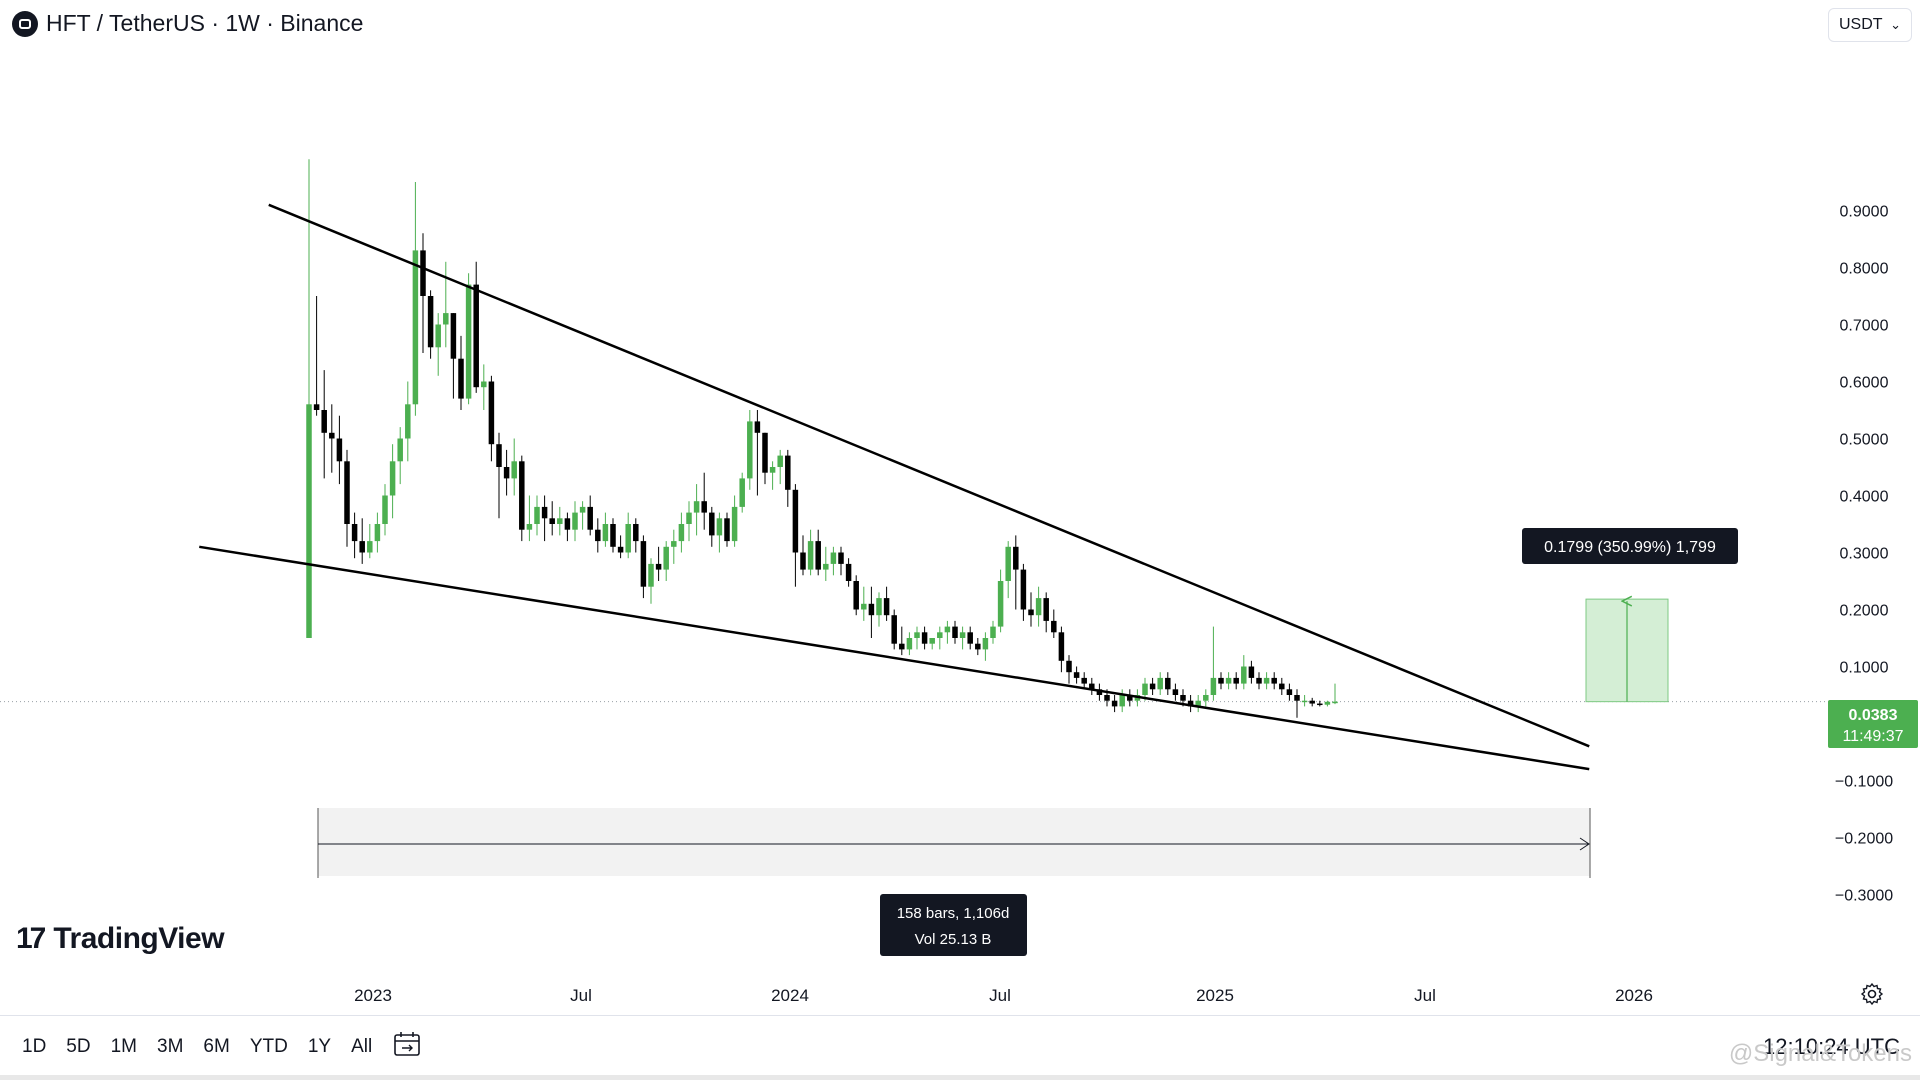  Describe the element at coordinates (123, 1046) in the screenshot. I see `range-button-1m: 1M` at that location.